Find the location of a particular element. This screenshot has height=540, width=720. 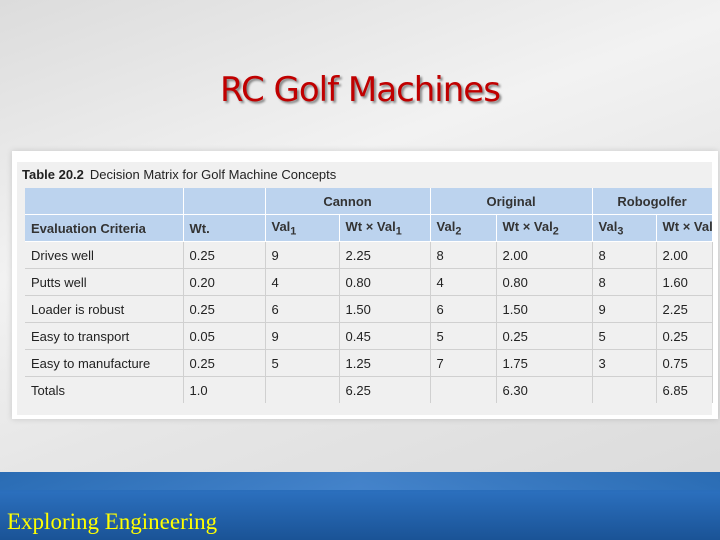

cell-wt-val2: 6.30 is located at coordinates (544, 389).